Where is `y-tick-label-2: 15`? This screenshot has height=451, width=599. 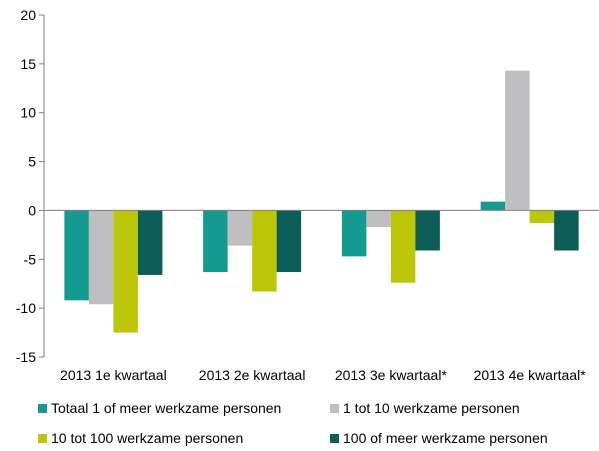 y-tick-label-2: 15 is located at coordinates (28, 64).